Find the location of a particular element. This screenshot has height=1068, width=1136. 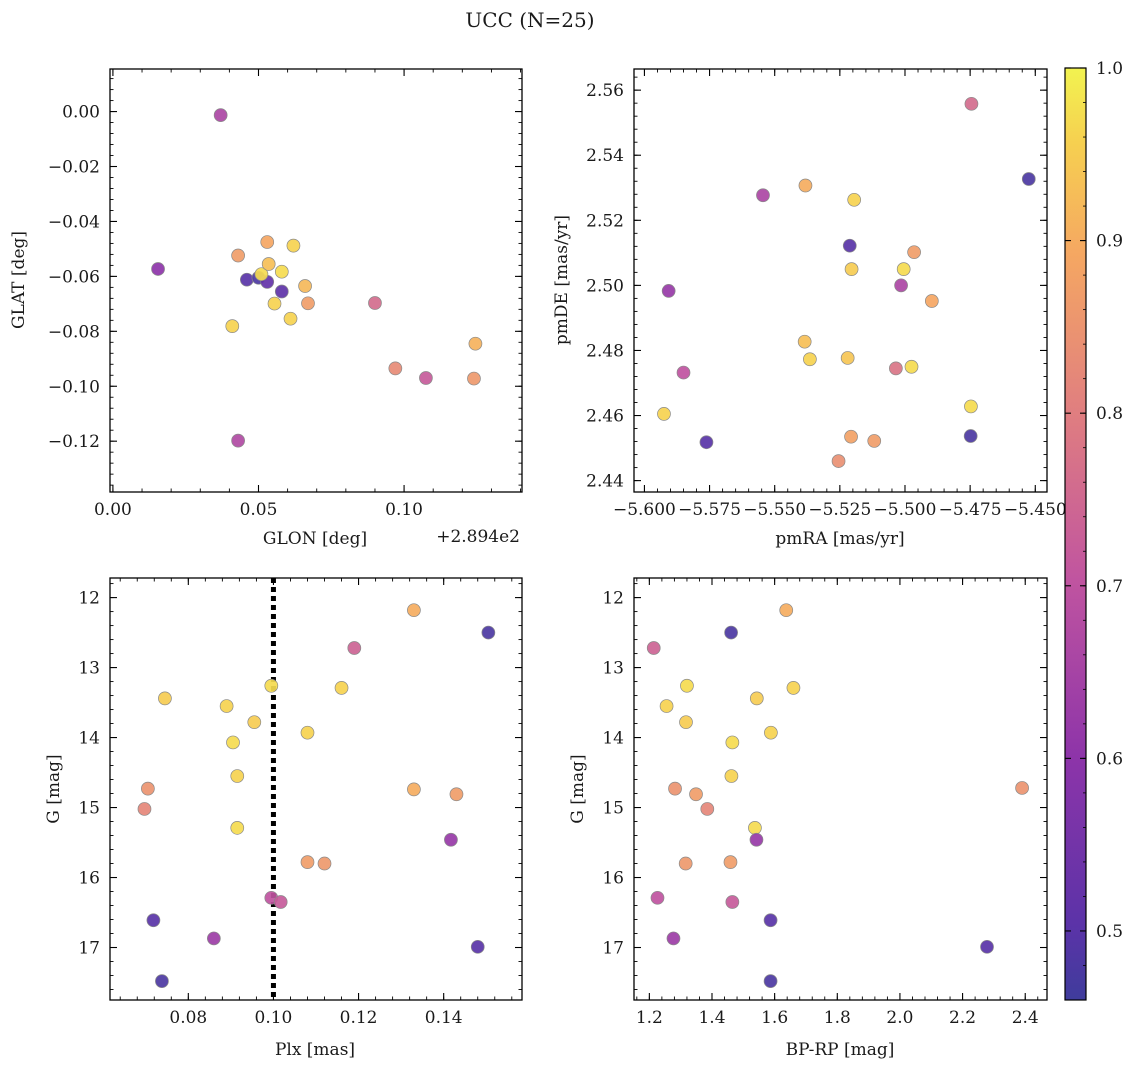

pmra-pmde-ytick-label: 2.52 is located at coordinates (605, 221).